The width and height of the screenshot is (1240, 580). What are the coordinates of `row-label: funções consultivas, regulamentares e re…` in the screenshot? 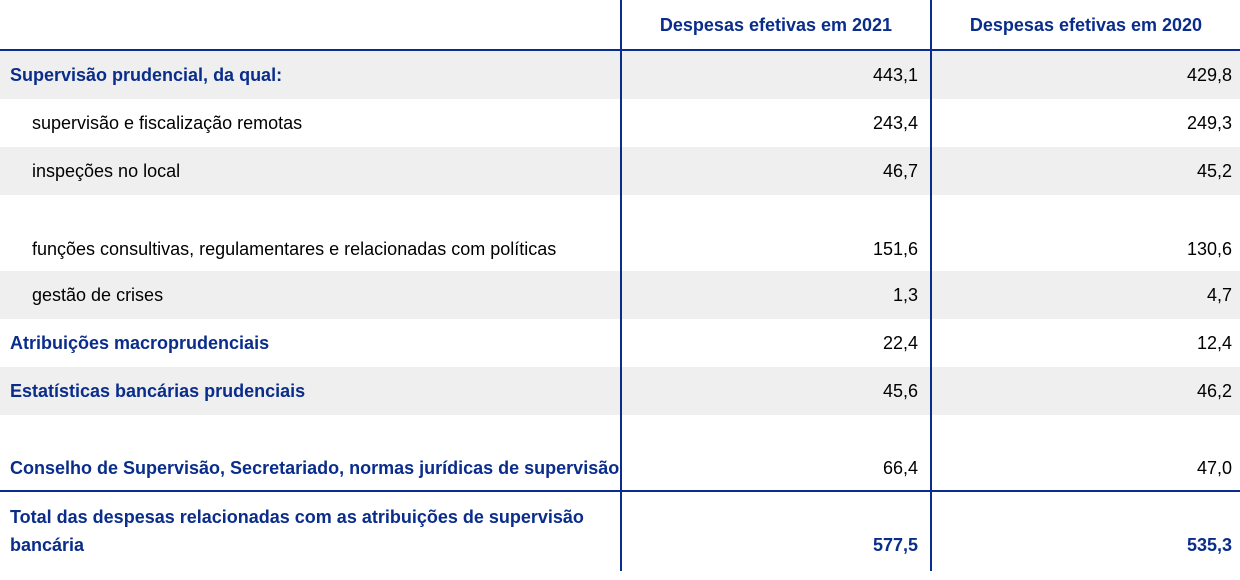 It's located at (294, 249).